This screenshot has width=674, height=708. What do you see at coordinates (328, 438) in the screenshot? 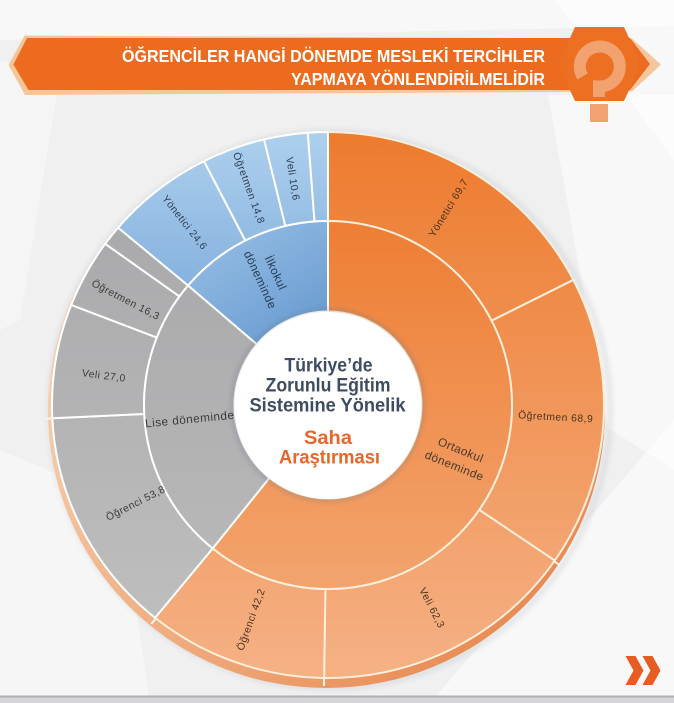
I see `svg-text: Saha` at bounding box center [328, 438].